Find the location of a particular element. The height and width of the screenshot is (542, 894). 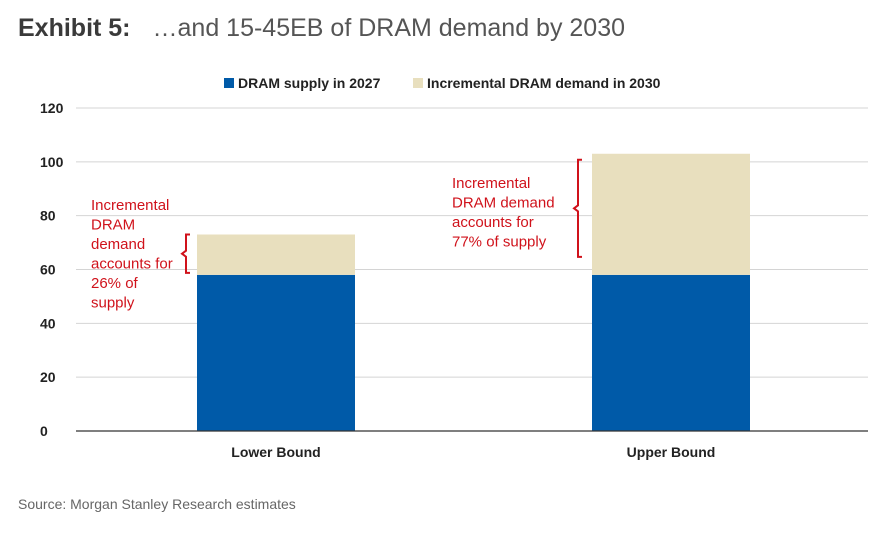

annotation-text: supply is located at coordinates (113, 303).